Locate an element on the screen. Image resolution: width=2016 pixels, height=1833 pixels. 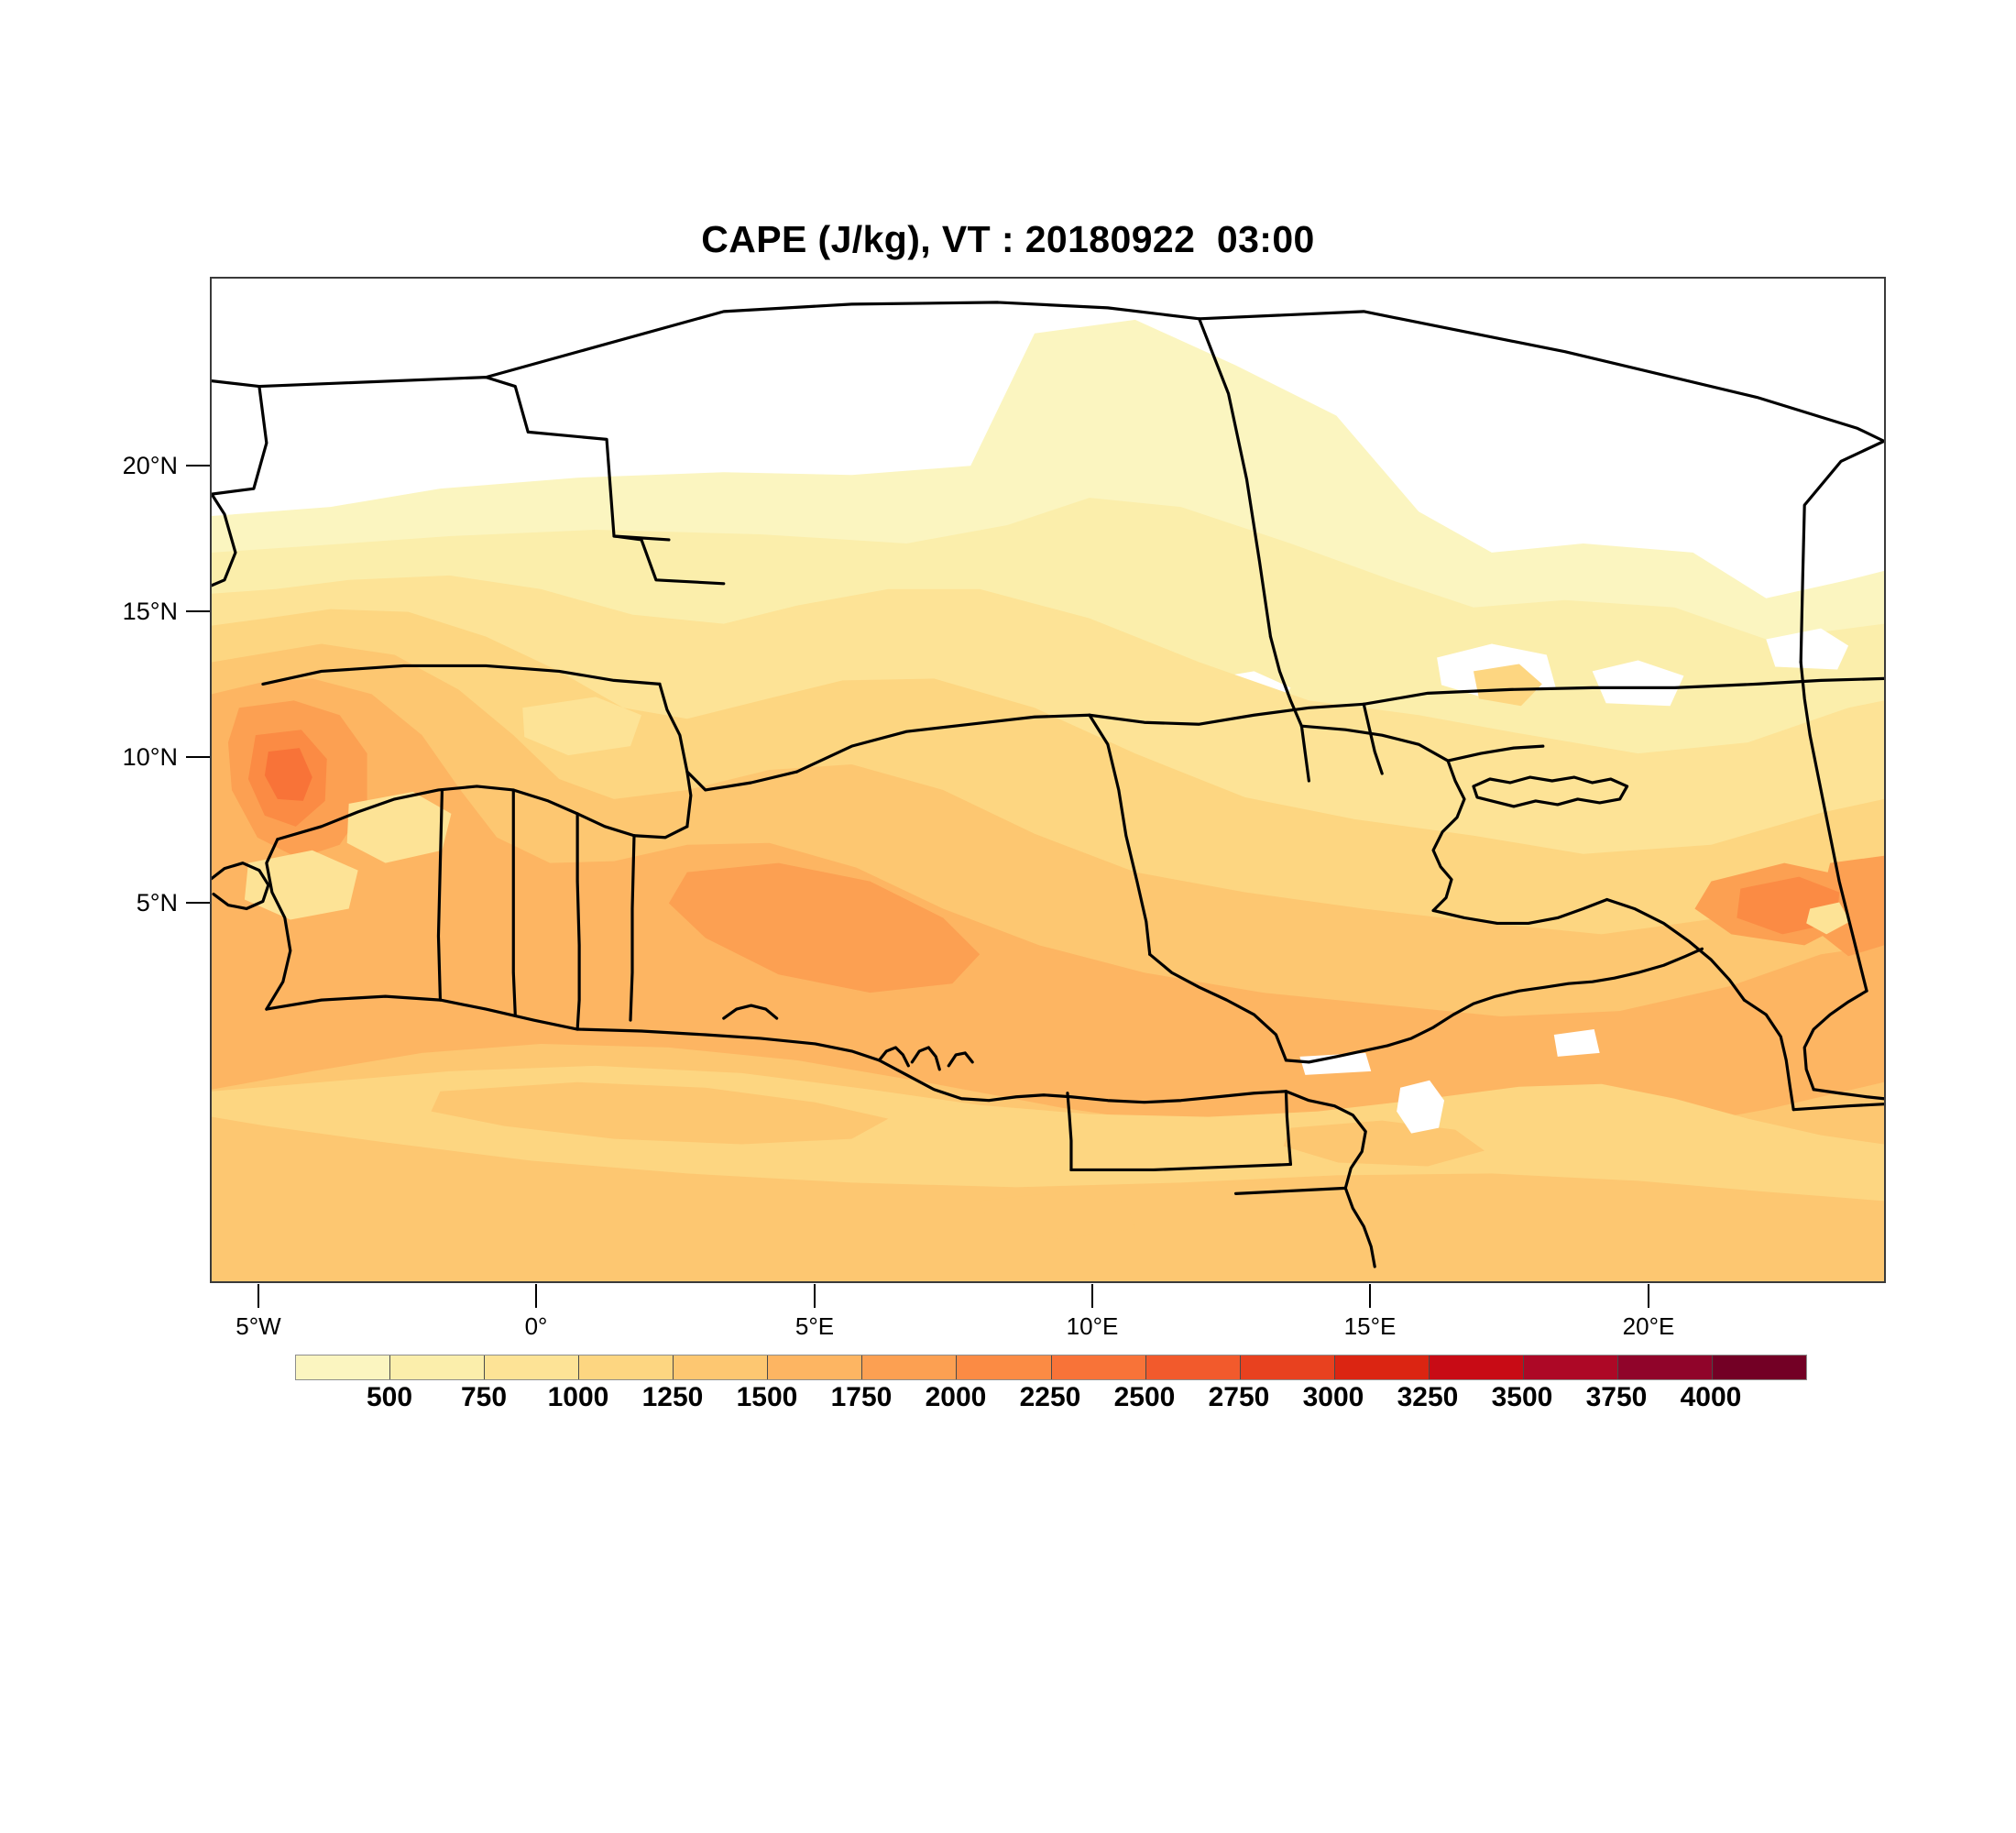
colorbar-label-2500: 2500 is located at coordinates (1144, 1397).